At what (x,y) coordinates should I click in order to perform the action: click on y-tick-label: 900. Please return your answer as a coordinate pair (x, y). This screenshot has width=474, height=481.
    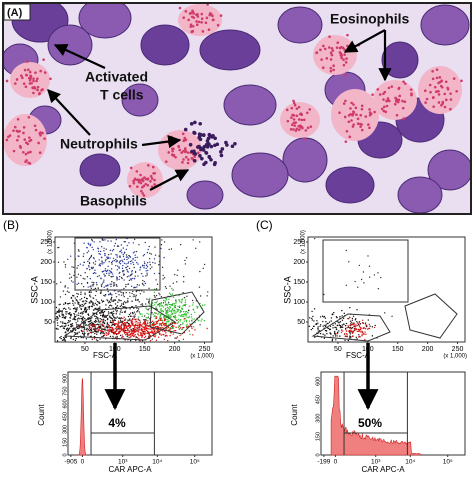
    Looking at the image, I should click on (65, 378).